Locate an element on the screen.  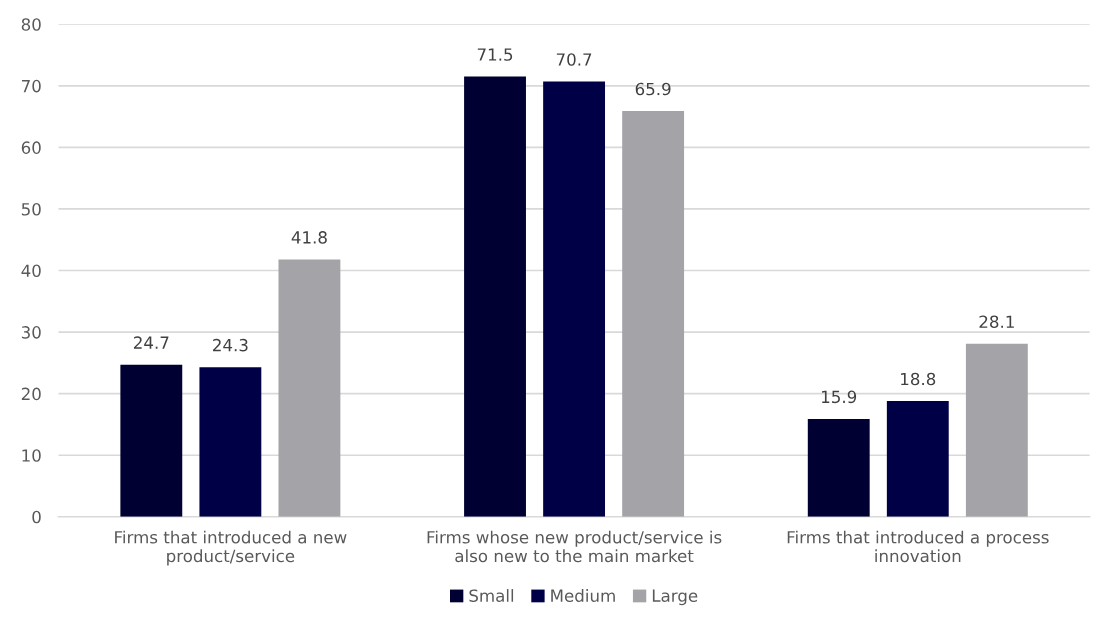
data-label: 65.9 is located at coordinates (653, 89).